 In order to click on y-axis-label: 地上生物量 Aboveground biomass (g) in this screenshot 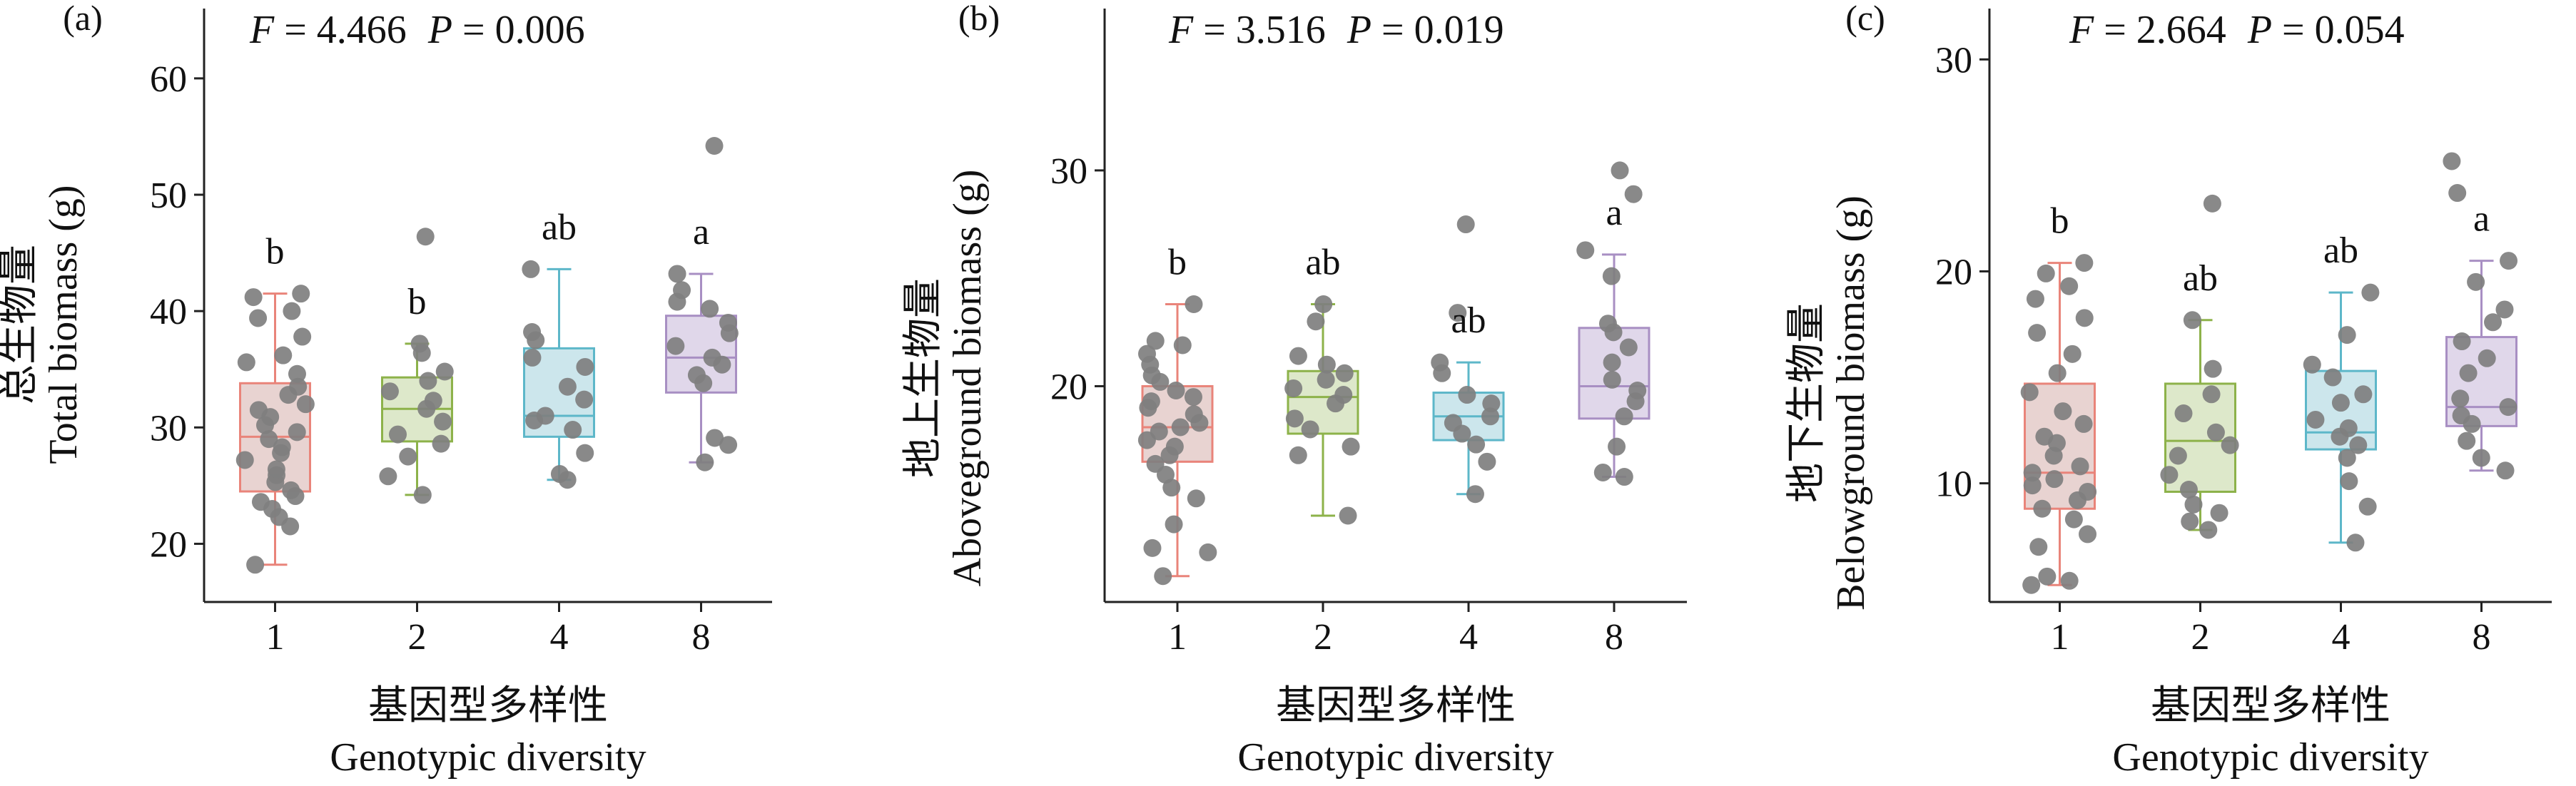, I will do `click(945, 378)`.